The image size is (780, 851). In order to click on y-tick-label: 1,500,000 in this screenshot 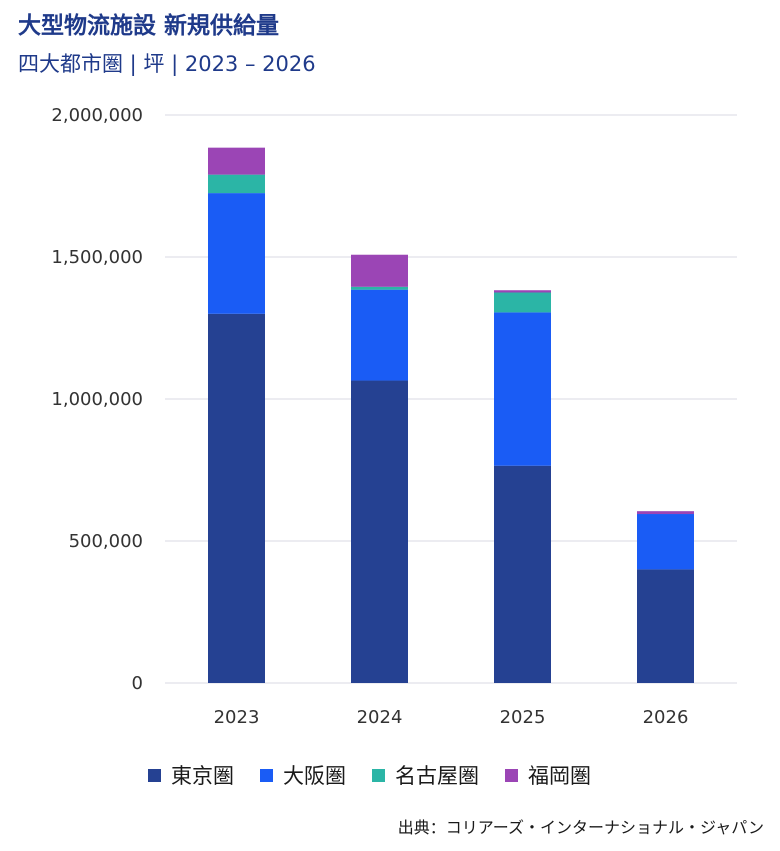, I will do `click(97, 257)`.